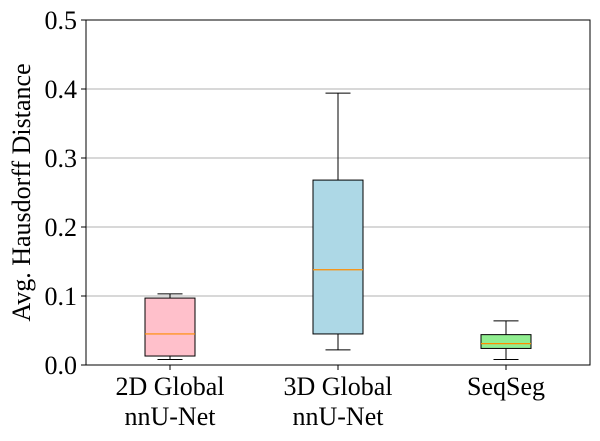 This screenshot has width=600, height=441. I want to click on y-tick-label-5: 0.5, so click(61, 20).